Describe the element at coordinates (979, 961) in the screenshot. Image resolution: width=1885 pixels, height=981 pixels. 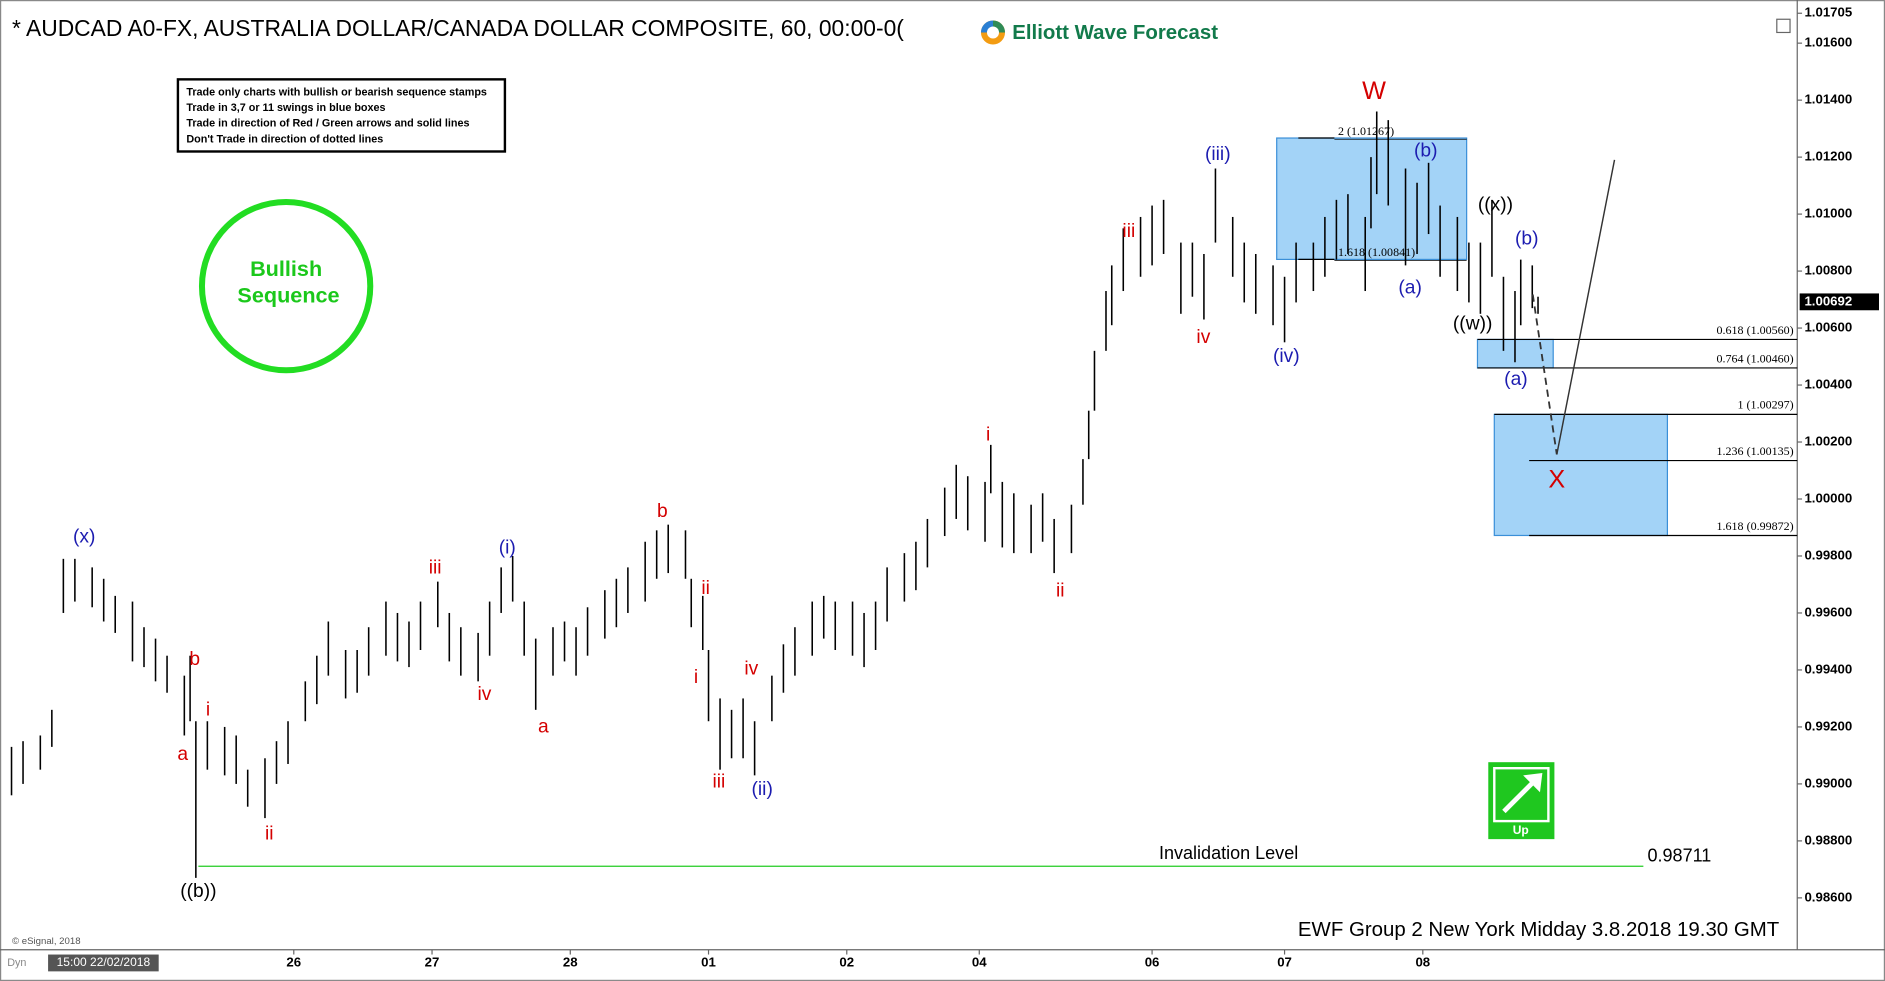
I see `x-tick-label: 04` at that location.